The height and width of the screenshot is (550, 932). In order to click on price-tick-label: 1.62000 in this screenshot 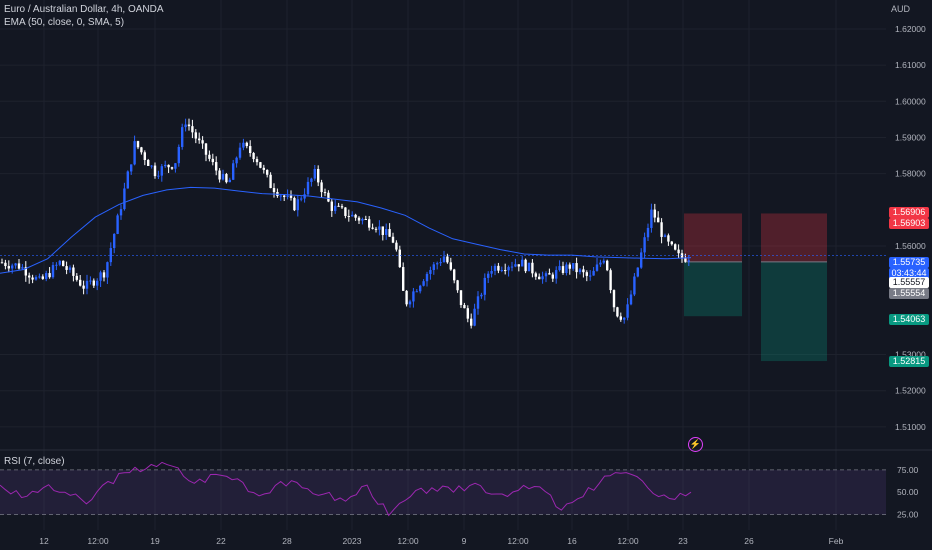, I will do `click(910, 29)`.